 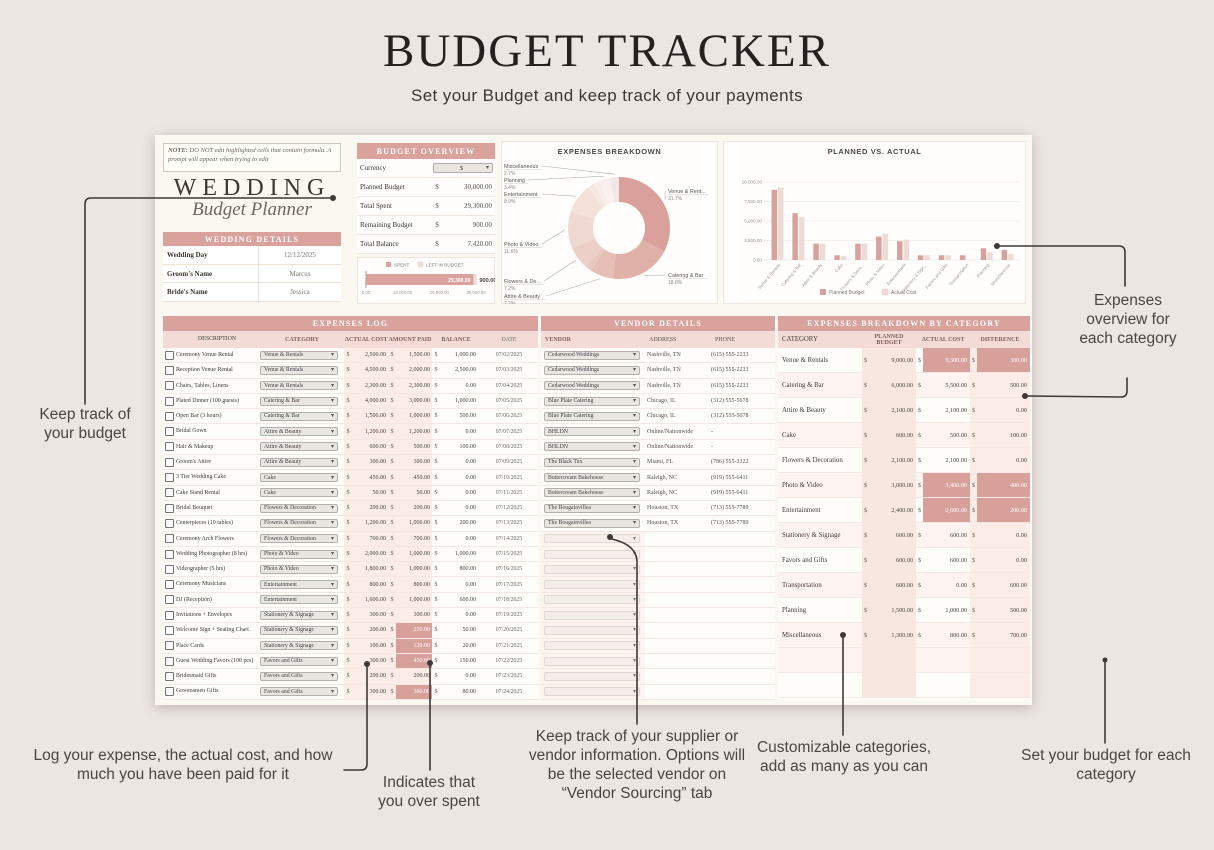 What do you see at coordinates (370, 523) in the screenshot?
I see `actual-cost-cell: 1,200.00` at bounding box center [370, 523].